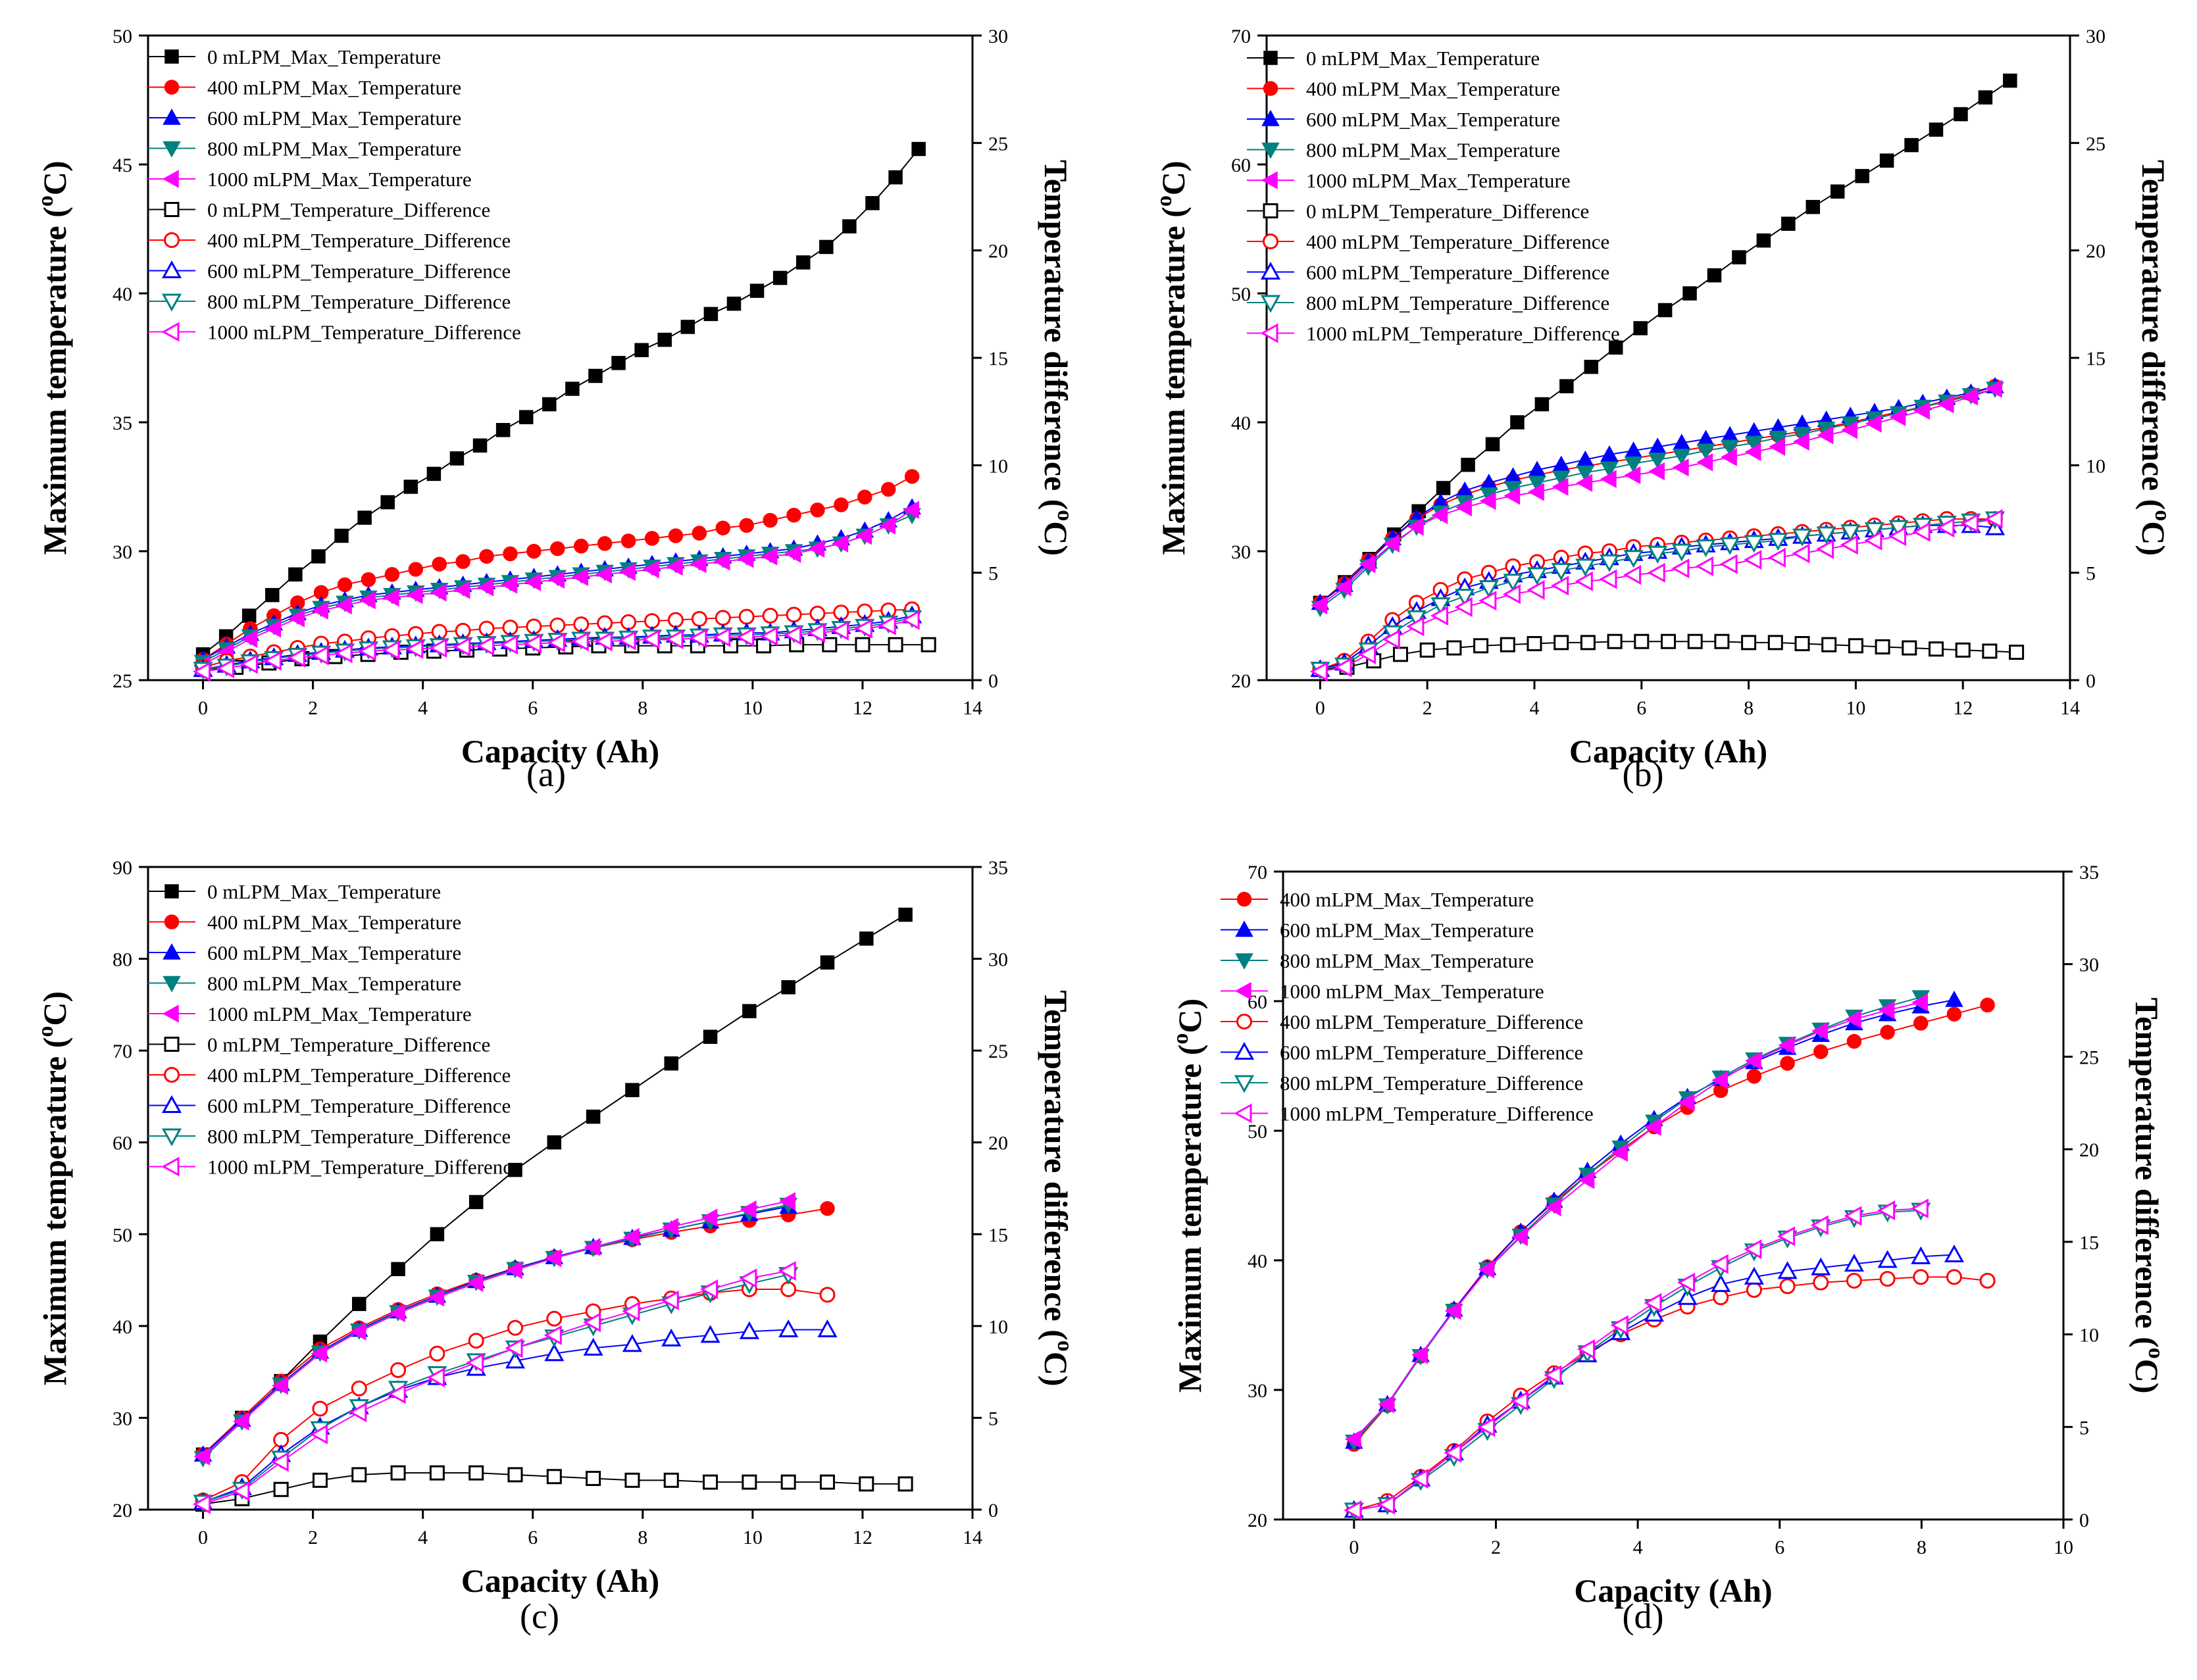 Image resolution: width=2197 pixels, height=1680 pixels. I want to click on y2-tick-label: 30, so click(998, 36).